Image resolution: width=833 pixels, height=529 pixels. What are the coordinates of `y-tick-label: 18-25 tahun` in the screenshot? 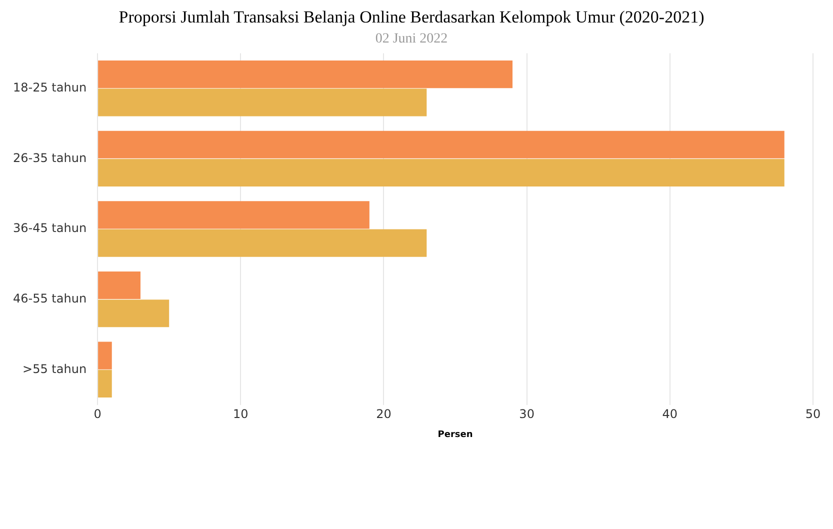 It's located at (49, 87).